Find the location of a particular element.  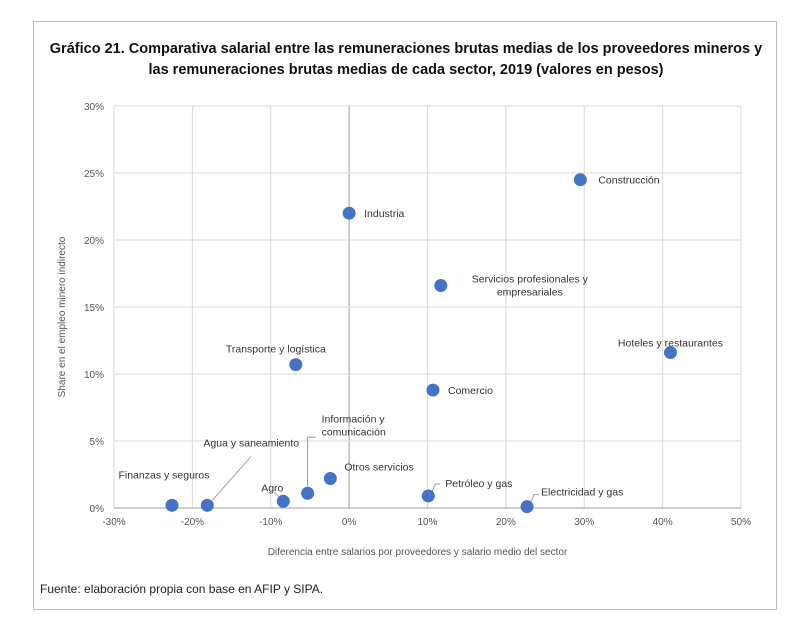

data-point-otros-servicios is located at coordinates (330, 479).